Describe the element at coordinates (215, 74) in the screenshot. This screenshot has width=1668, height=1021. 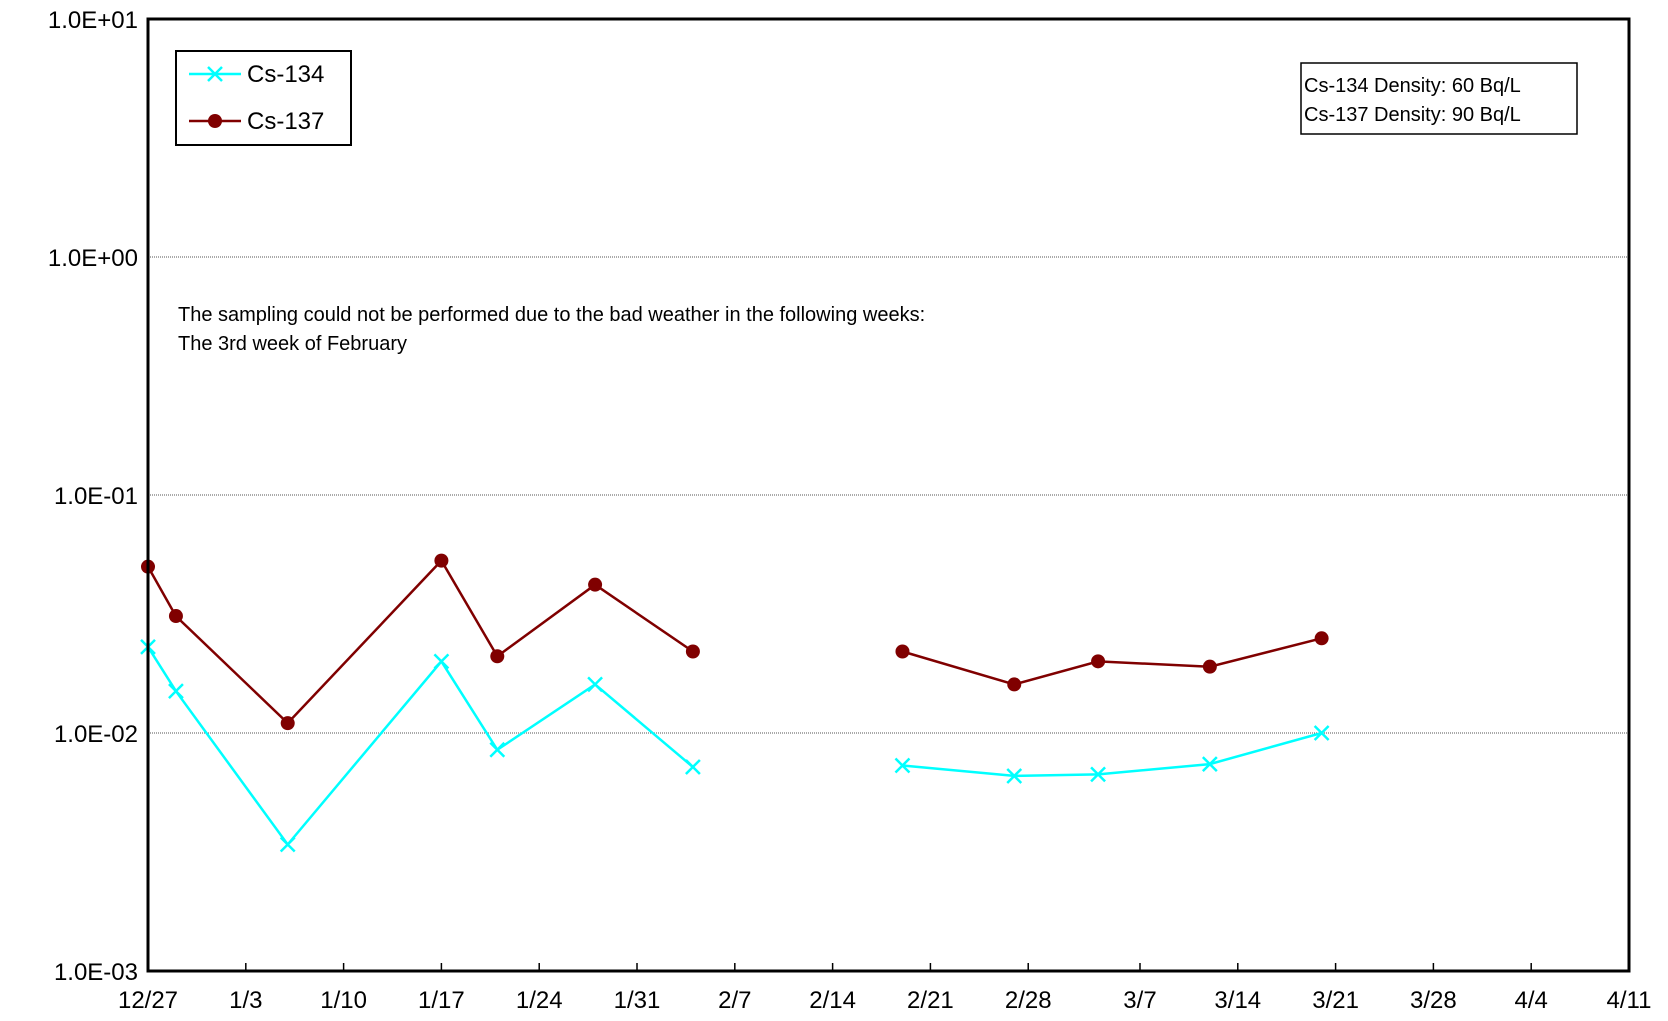
I see `legend-cs134-marker` at that location.